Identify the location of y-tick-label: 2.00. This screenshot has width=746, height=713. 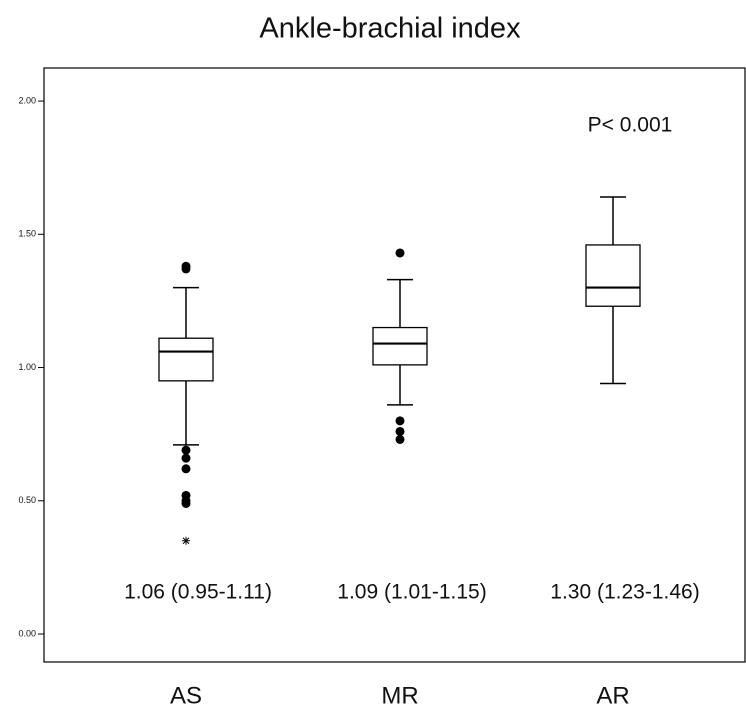
(27, 100).